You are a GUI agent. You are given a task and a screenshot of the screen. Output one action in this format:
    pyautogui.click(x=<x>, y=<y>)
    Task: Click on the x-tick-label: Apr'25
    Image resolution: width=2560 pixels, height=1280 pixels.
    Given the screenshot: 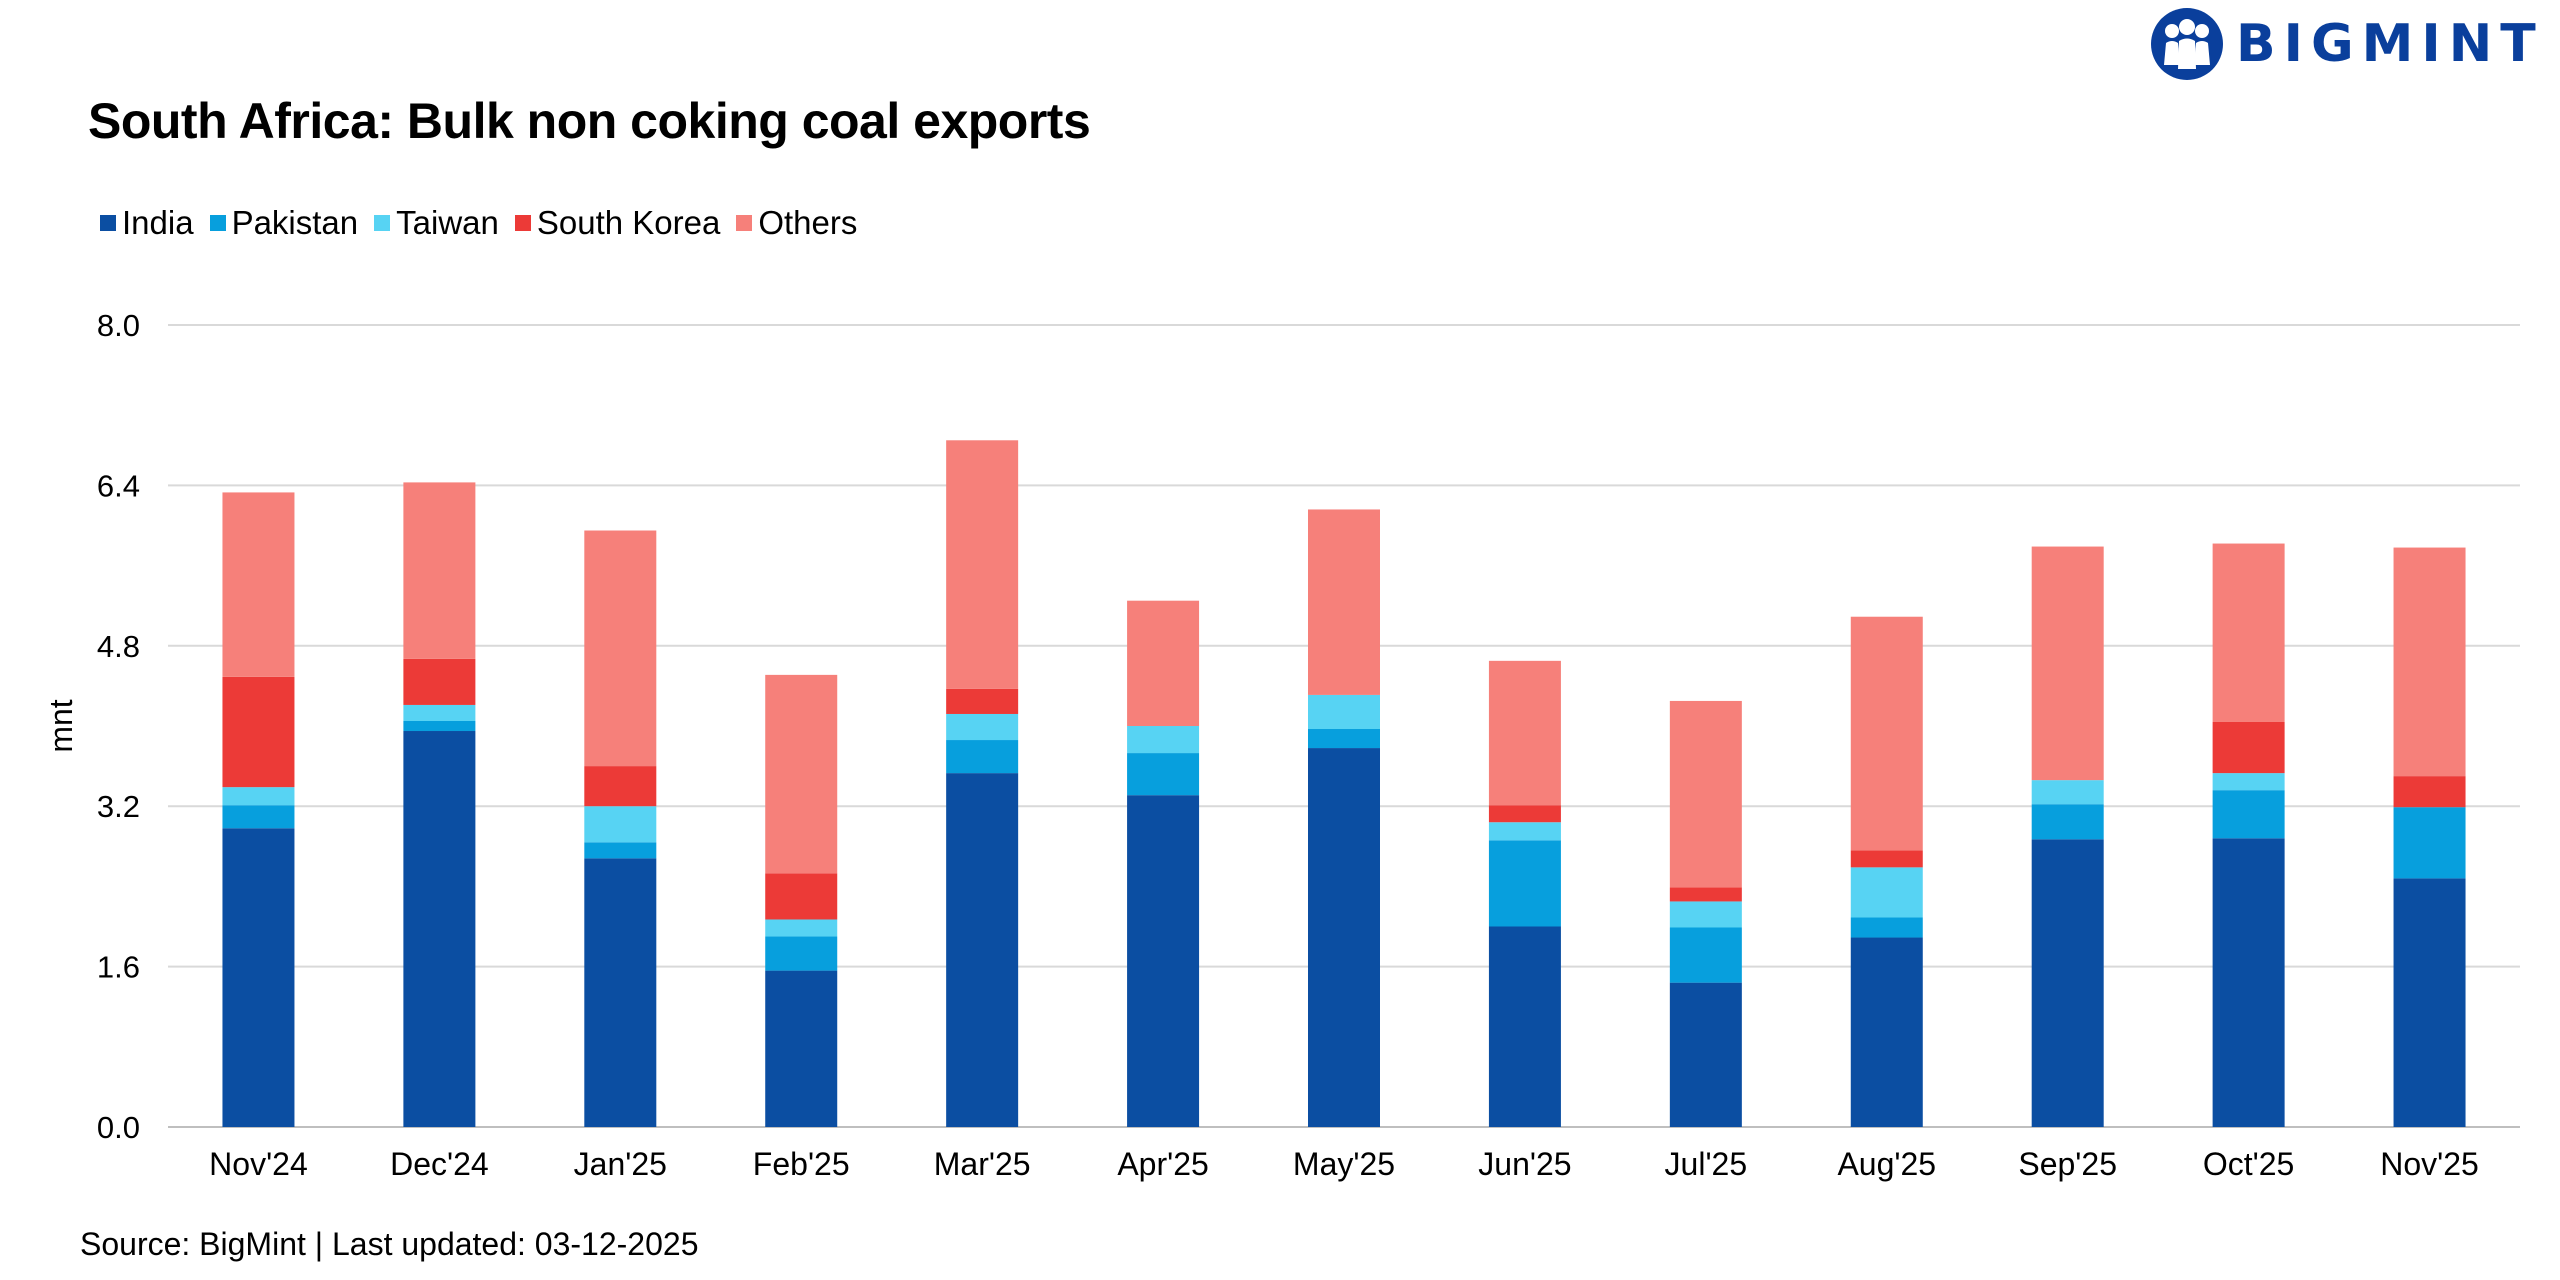 What is the action you would take?
    pyautogui.click(x=1163, y=1164)
    